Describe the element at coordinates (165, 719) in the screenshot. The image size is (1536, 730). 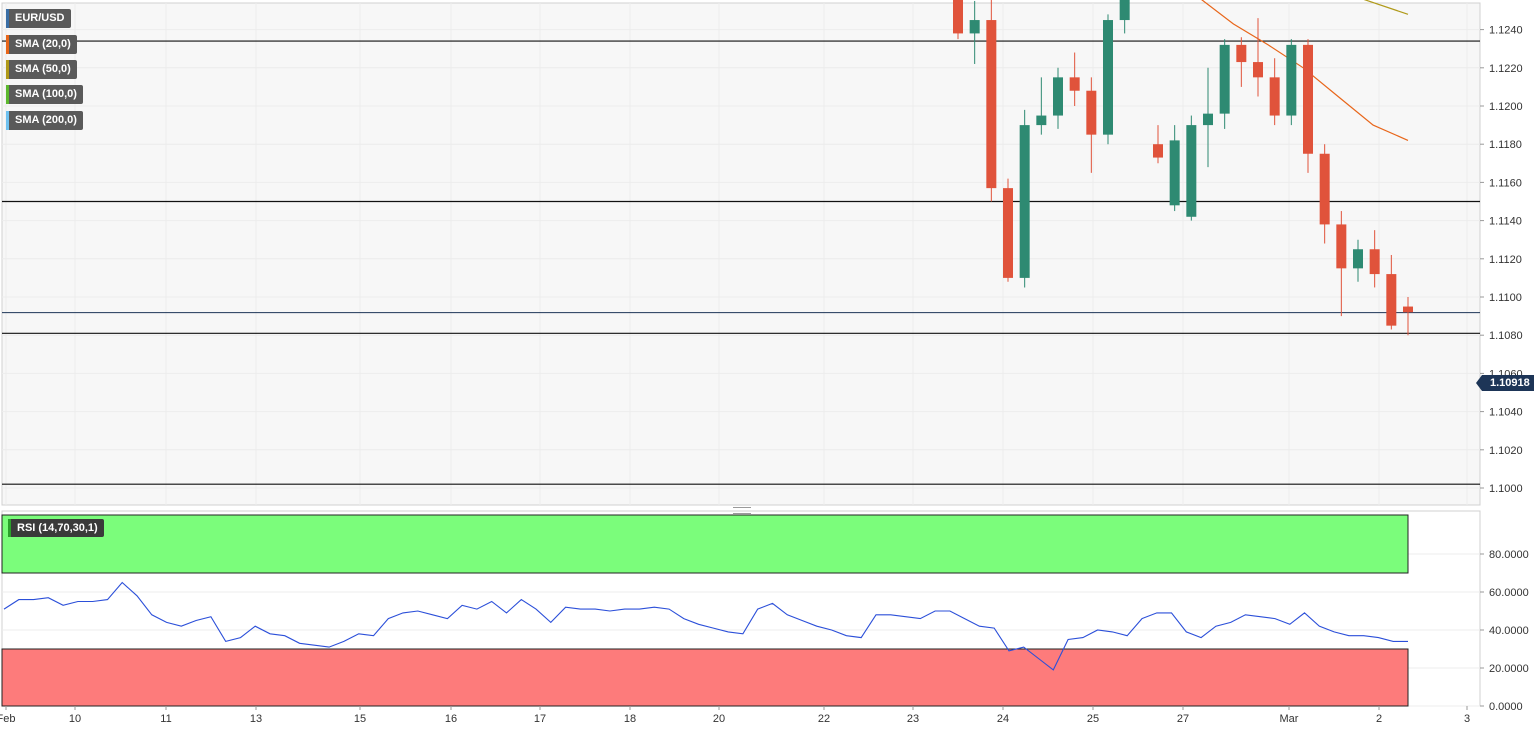
I see `time-tick-label: 11` at that location.